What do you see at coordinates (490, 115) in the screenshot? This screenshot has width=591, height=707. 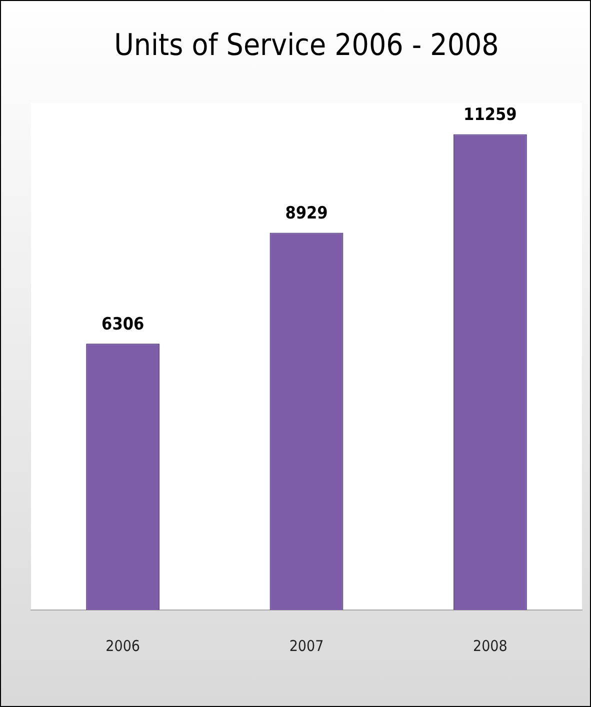 I see `data-label: 11259` at bounding box center [490, 115].